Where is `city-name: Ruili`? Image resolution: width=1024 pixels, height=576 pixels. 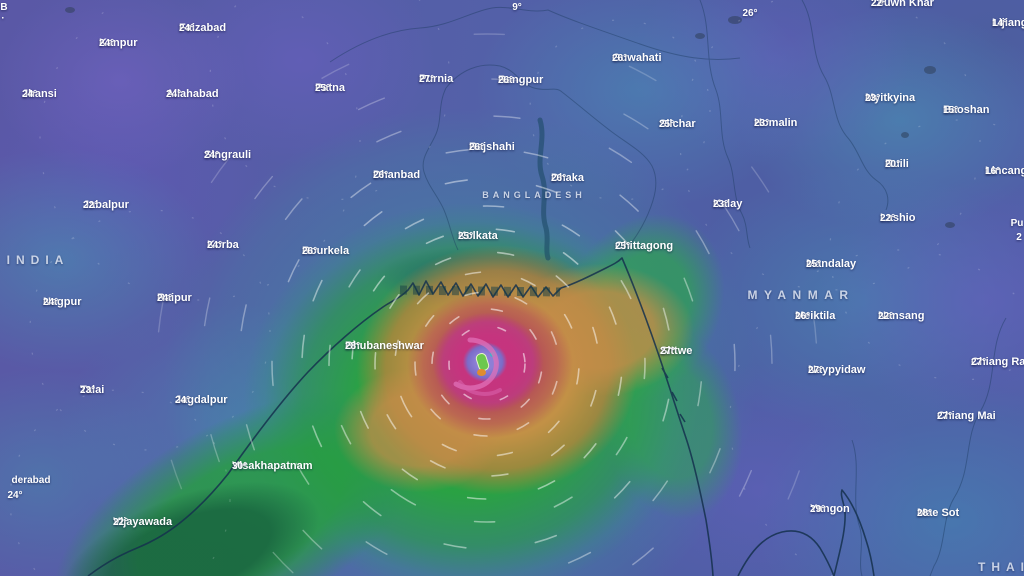 city-name: Ruili is located at coordinates (897, 164).